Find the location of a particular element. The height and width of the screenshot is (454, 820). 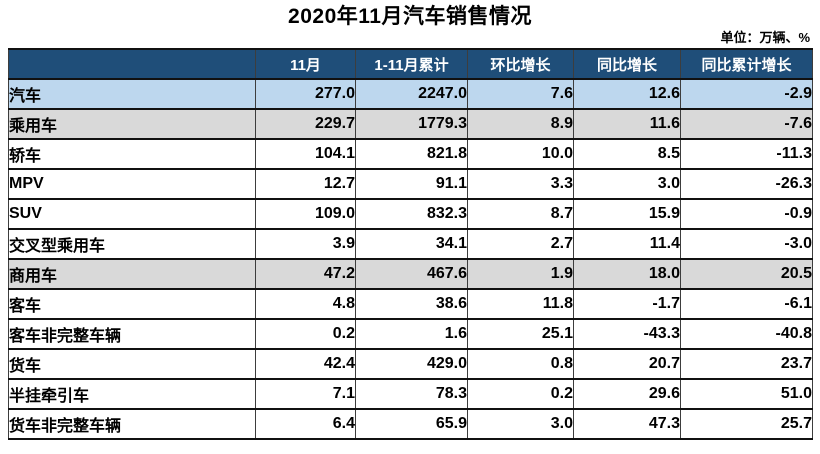

table-header: 11月 1-11月累计 环比增长 同比增长 同比累计增长 is located at coordinates (410, 64).